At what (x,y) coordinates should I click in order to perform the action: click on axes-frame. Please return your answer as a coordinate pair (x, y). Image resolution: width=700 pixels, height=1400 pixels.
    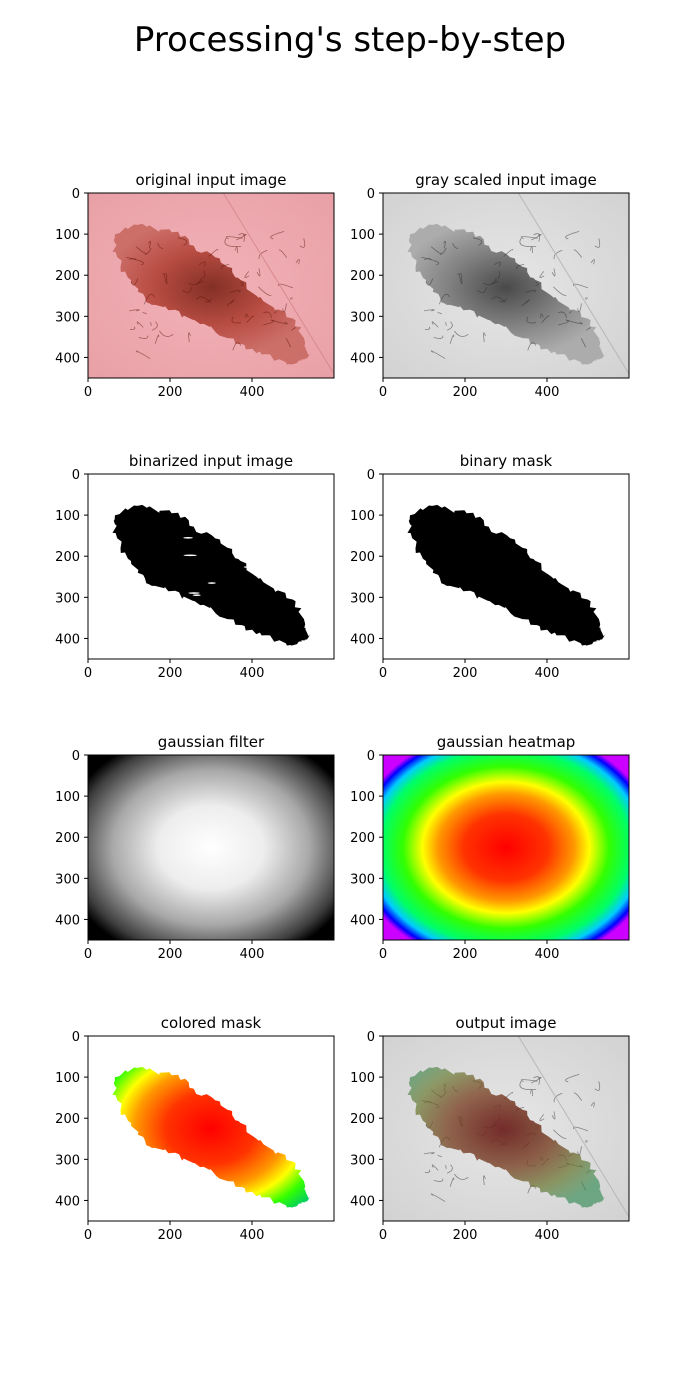
    Looking at the image, I should click on (211, 847).